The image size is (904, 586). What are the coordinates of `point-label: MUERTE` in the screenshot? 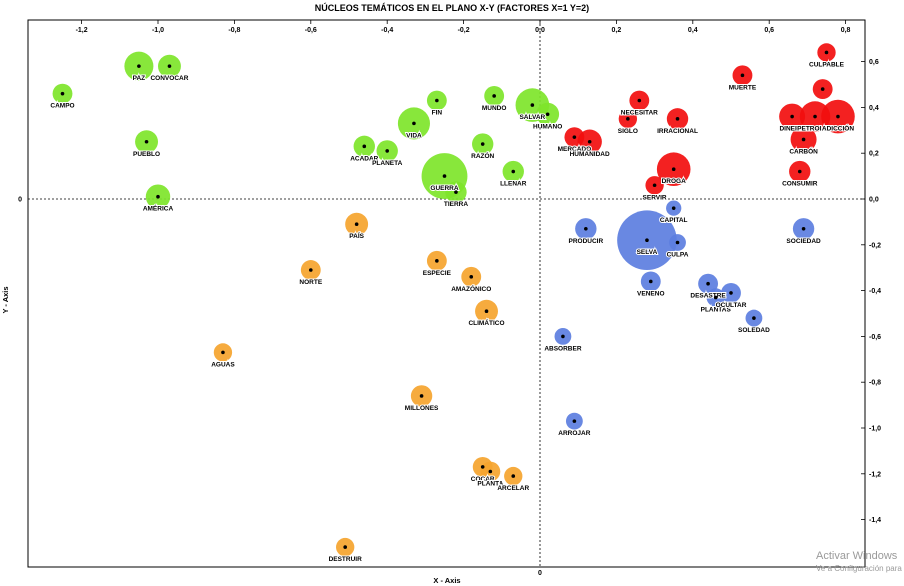 It's located at (743, 87).